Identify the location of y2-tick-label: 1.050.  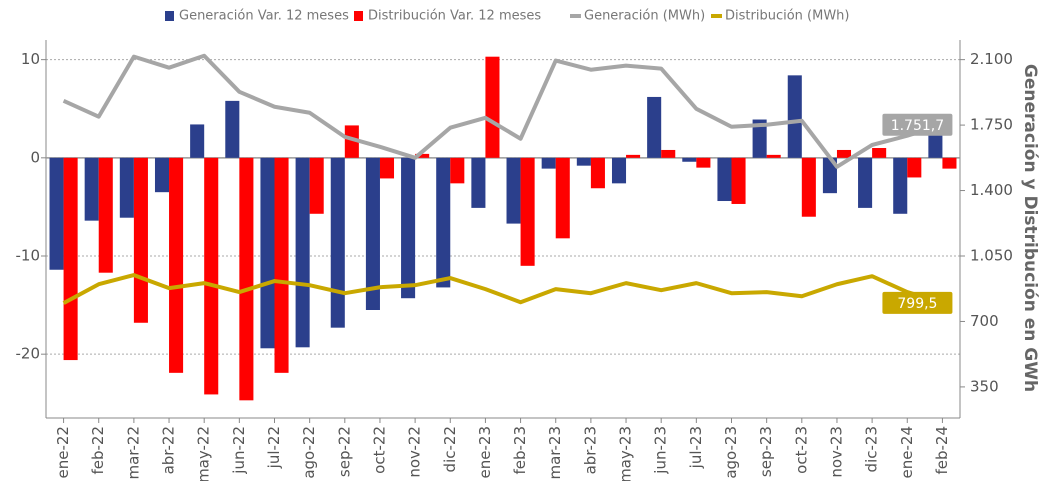
(991, 256).